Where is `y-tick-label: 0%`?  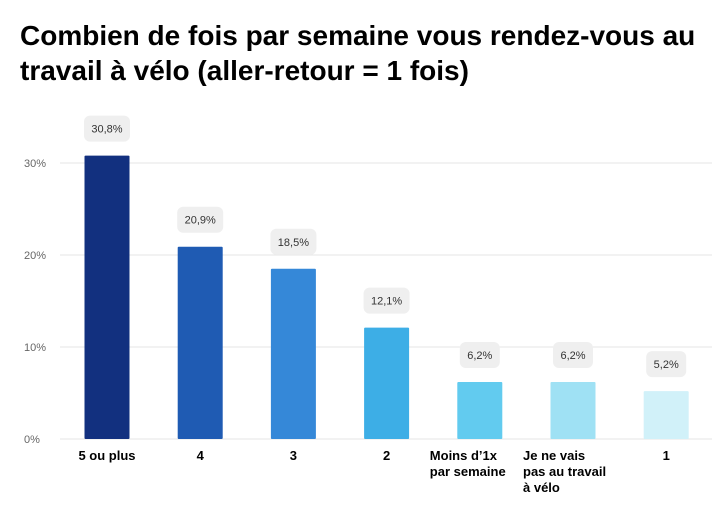
y-tick-label: 0% is located at coordinates (32, 440).